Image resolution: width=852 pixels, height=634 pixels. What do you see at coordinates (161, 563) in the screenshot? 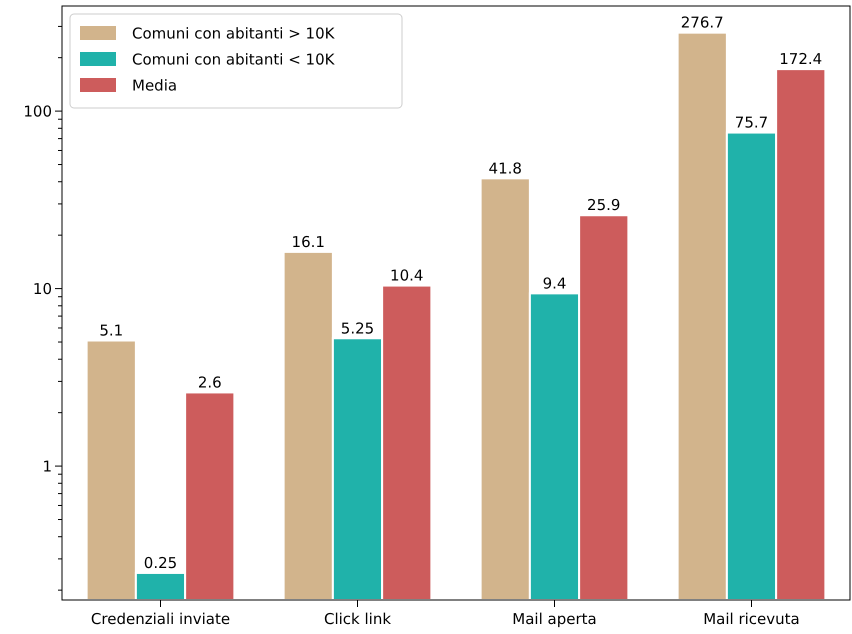
I see `data-label: 0.25` at bounding box center [161, 563].